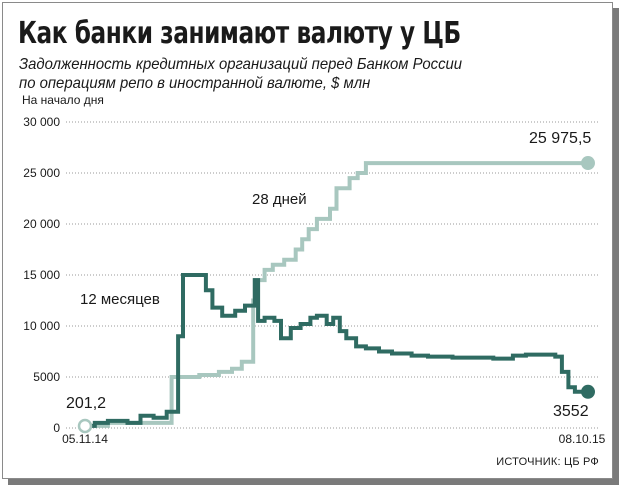 The height and width of the screenshot is (485, 621). I want to click on y-tick-label: 15 000, so click(41, 275).